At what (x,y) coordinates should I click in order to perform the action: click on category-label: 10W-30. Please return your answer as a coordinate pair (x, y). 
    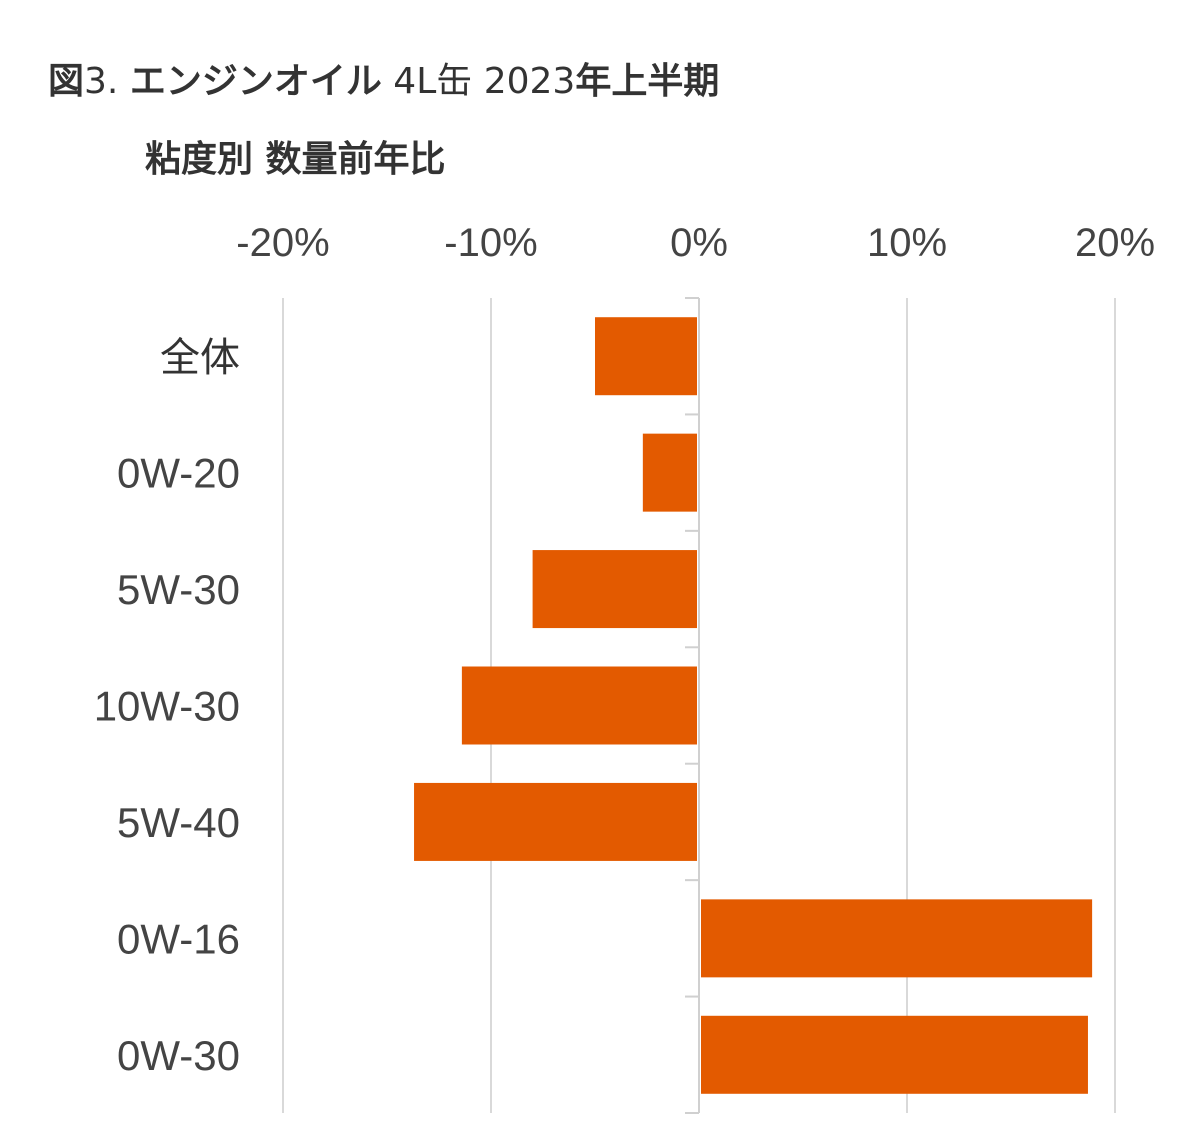
    Looking at the image, I should click on (167, 706).